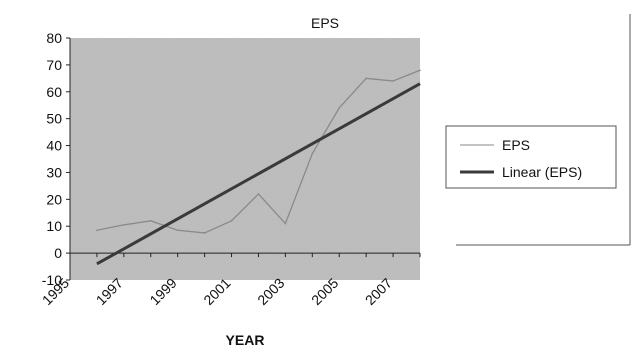 The width and height of the screenshot is (636, 348). What do you see at coordinates (54, 65) in the screenshot?
I see `y-tick-label: 70` at bounding box center [54, 65].